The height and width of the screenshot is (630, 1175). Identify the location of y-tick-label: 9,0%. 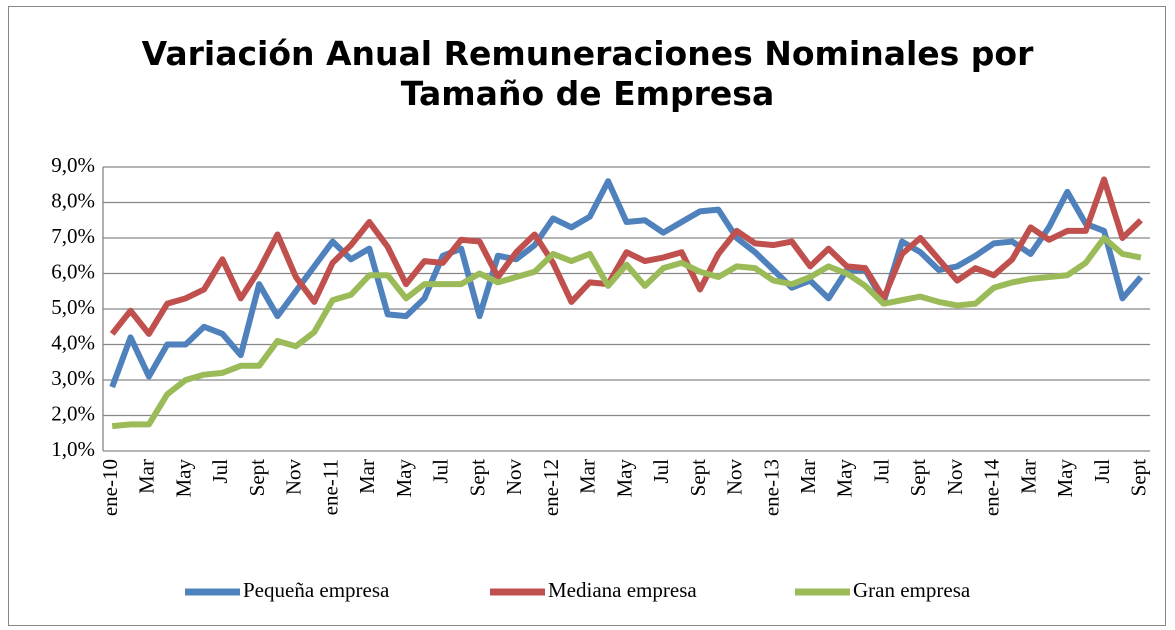
(73, 165).